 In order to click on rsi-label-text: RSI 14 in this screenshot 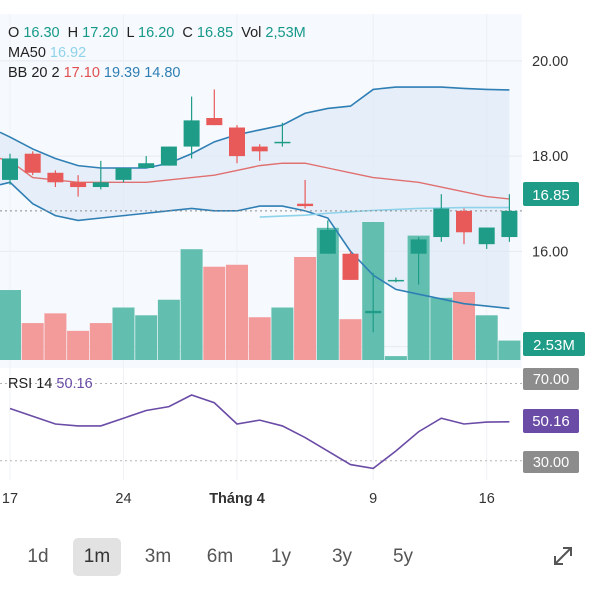, I will do `click(30, 384)`.